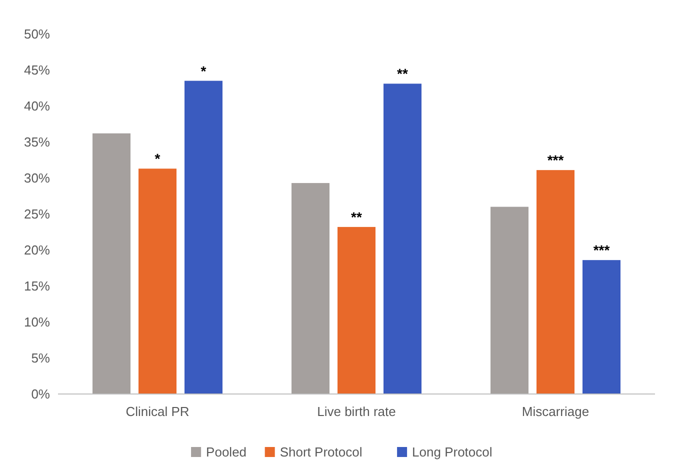 The width and height of the screenshot is (673, 473). I want to click on y-tick-label: 40%, so click(37, 106).